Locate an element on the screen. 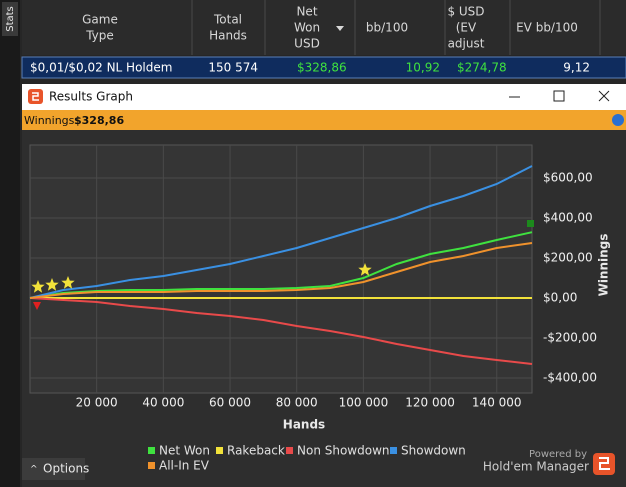 The width and height of the screenshot is (626, 487). sidebar-tab is located at coordinates (10, 19).